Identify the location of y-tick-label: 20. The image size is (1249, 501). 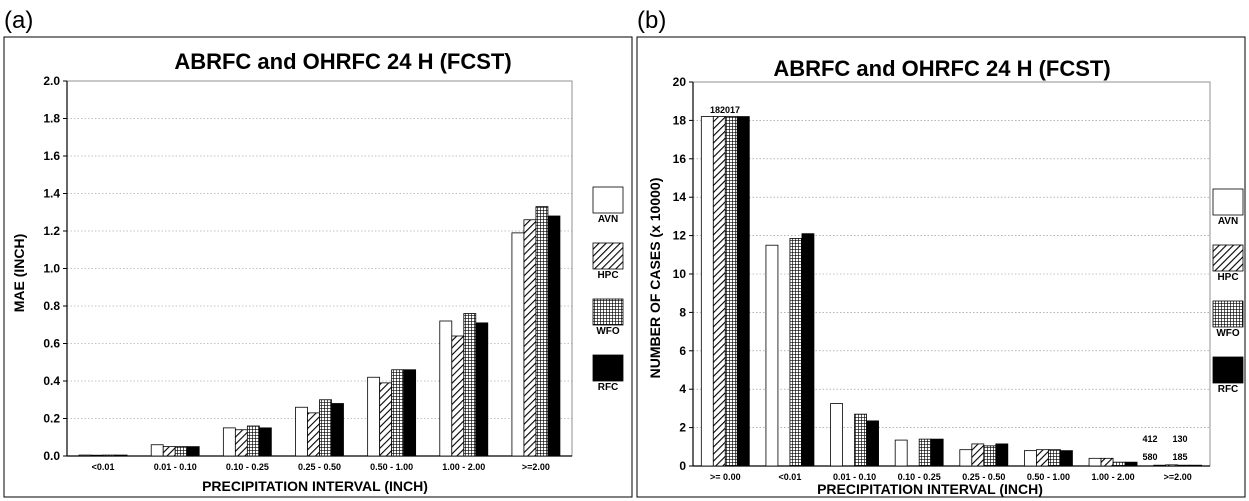
(680, 82).